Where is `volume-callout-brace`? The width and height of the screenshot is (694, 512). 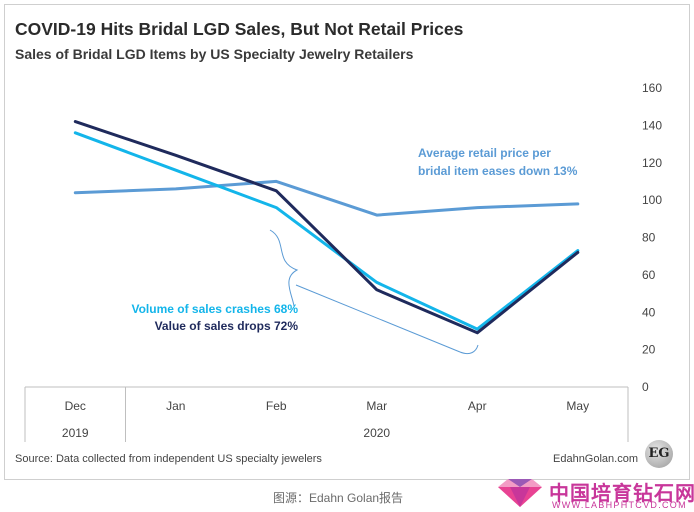 volume-callout-brace is located at coordinates (284, 268).